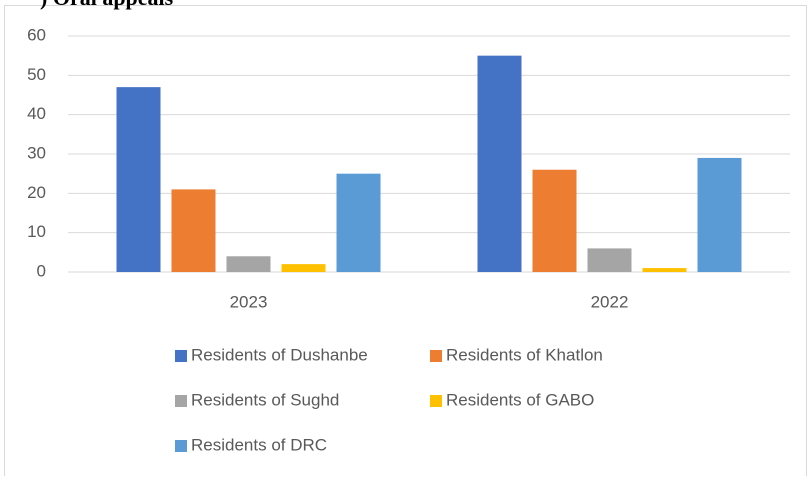 The image size is (812, 481). I want to click on x-tick-label: 2022, so click(610, 301).